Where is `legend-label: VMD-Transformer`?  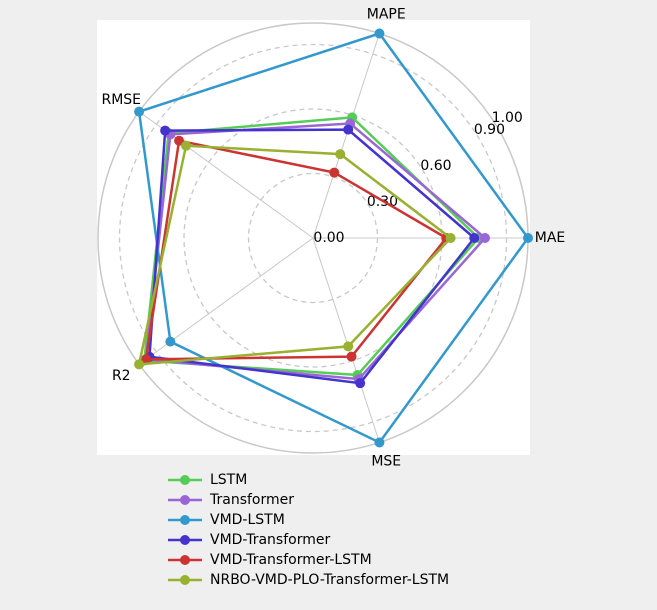 legend-label: VMD-Transformer is located at coordinates (270, 540).